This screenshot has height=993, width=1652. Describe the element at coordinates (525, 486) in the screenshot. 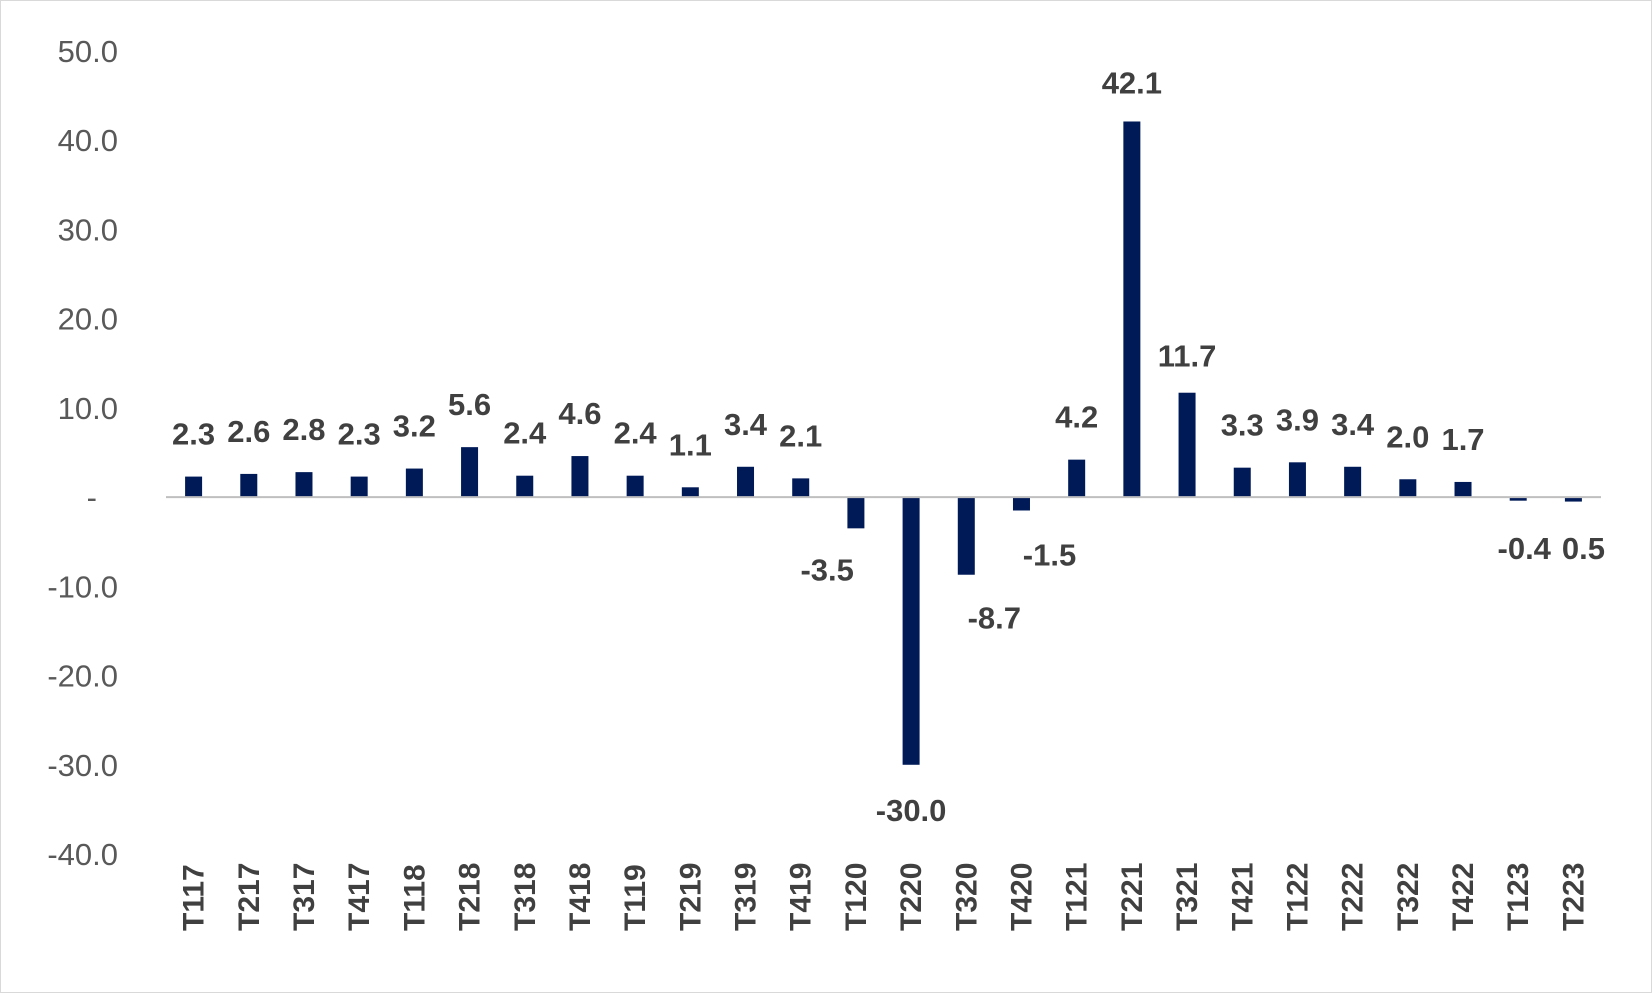

I see `bar-t318` at that location.